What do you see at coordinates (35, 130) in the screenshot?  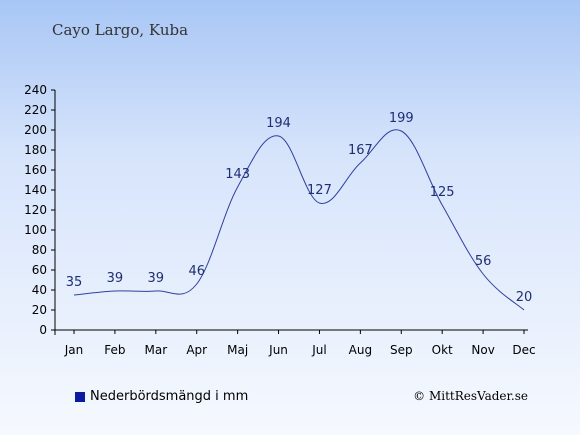 I see `y-tick-label: 200` at bounding box center [35, 130].